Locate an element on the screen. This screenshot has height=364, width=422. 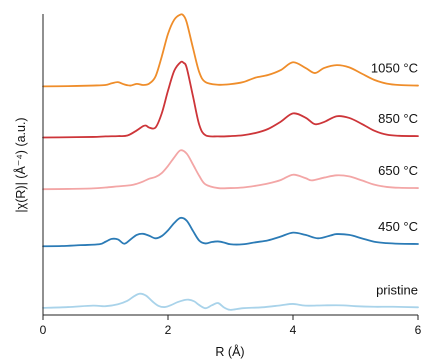
series-label-0: pristine is located at coordinates (397, 289).